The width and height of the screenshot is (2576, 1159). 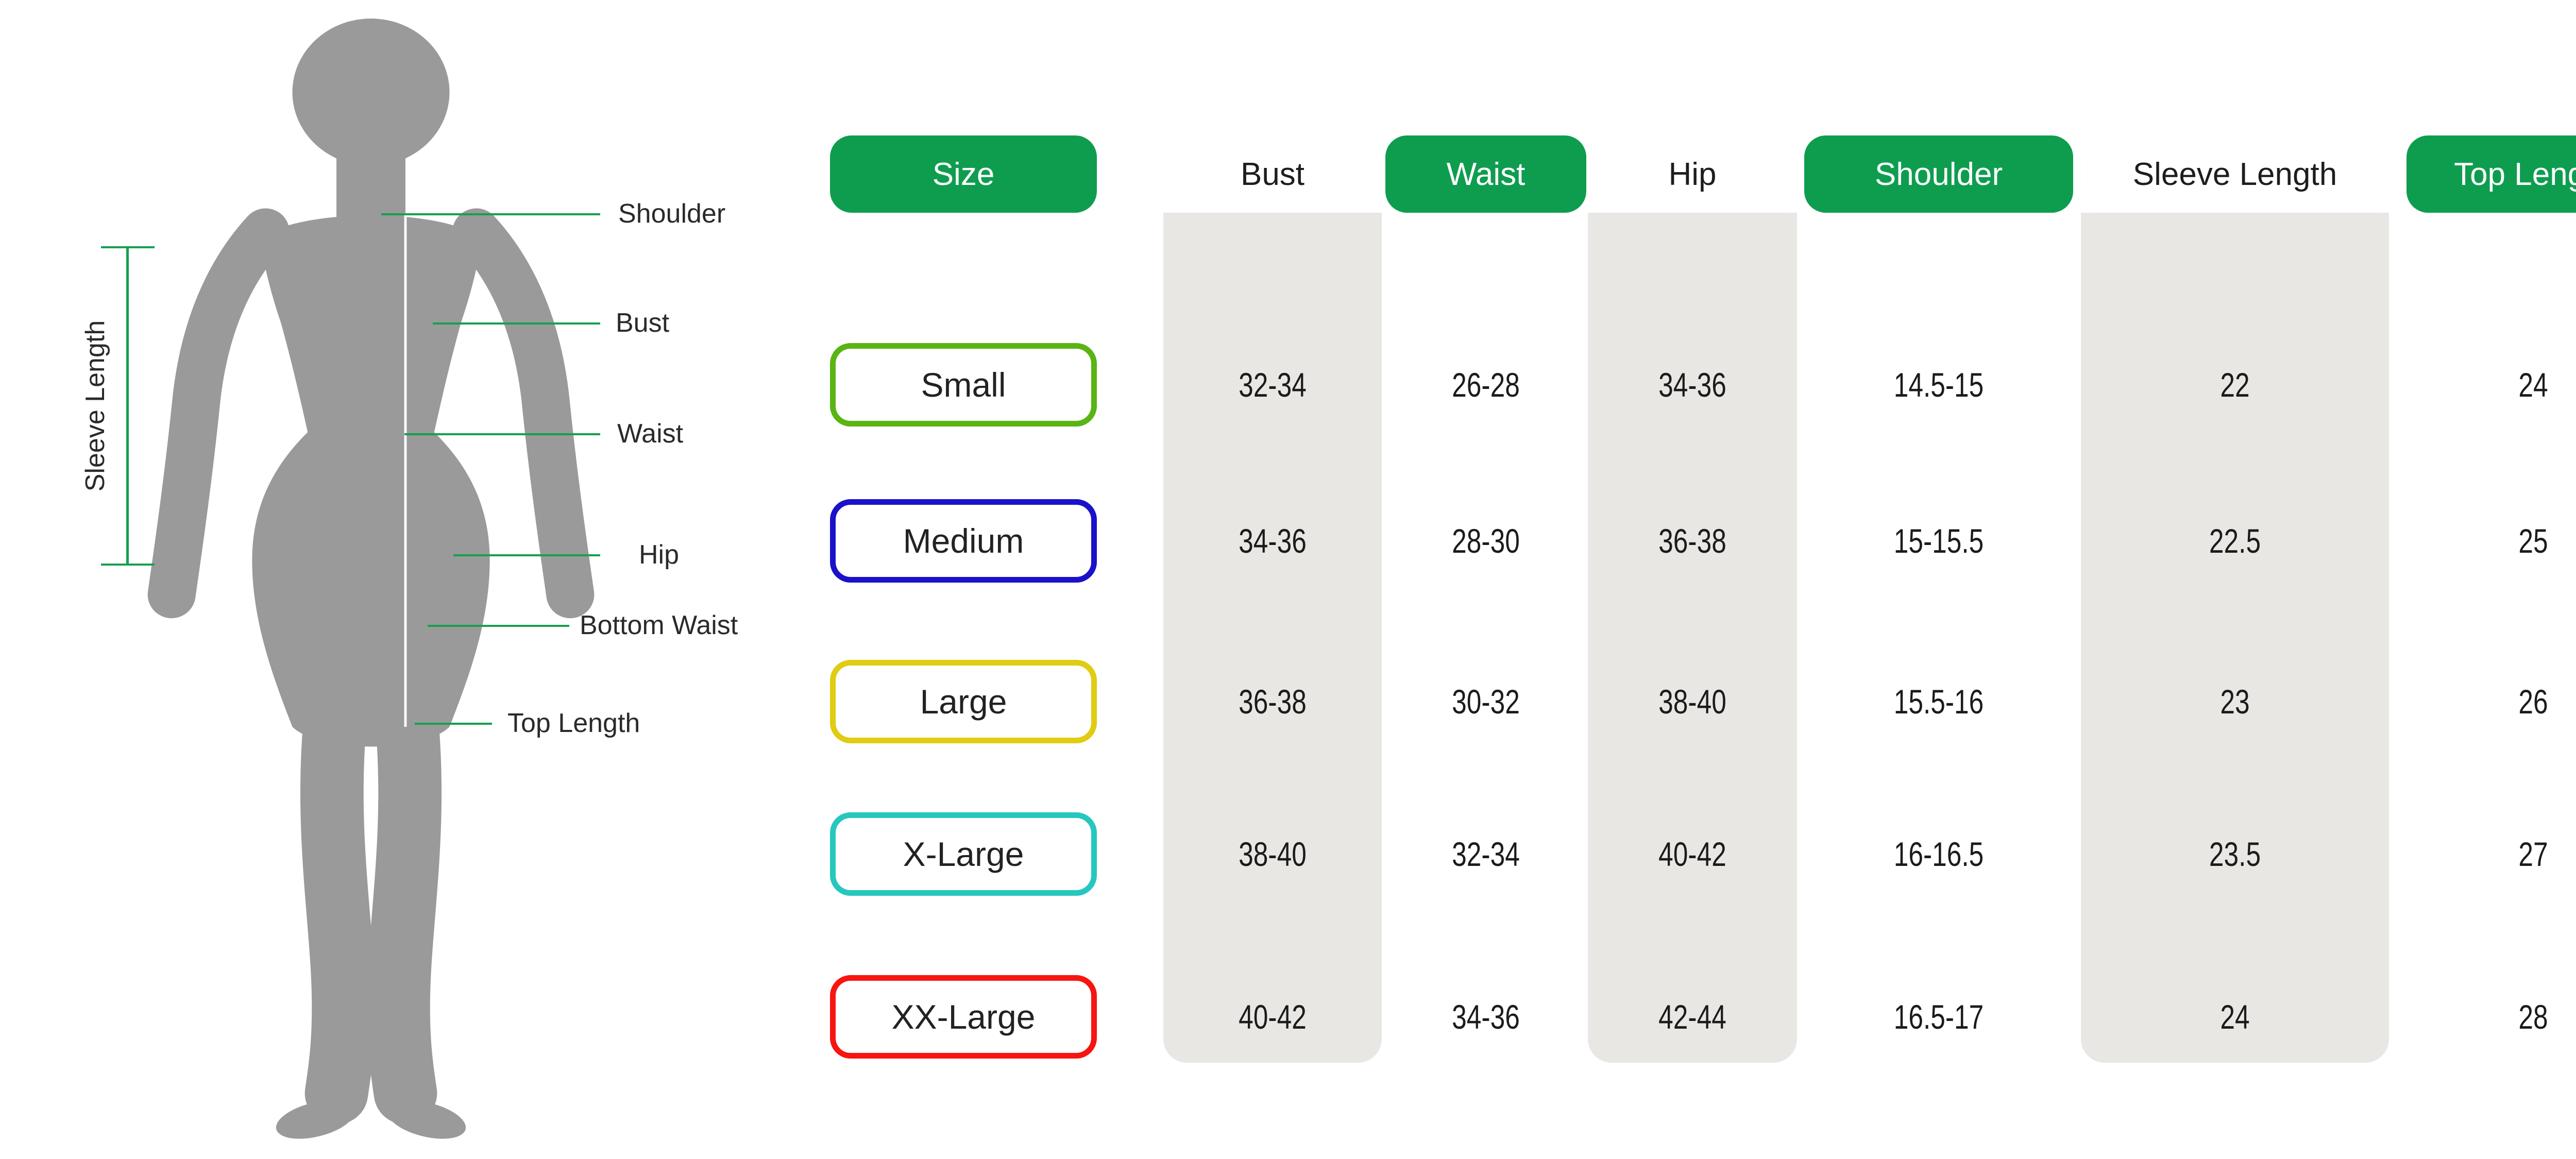 I want to click on cell-x-large-bust: 38-40, so click(x=1273, y=854).